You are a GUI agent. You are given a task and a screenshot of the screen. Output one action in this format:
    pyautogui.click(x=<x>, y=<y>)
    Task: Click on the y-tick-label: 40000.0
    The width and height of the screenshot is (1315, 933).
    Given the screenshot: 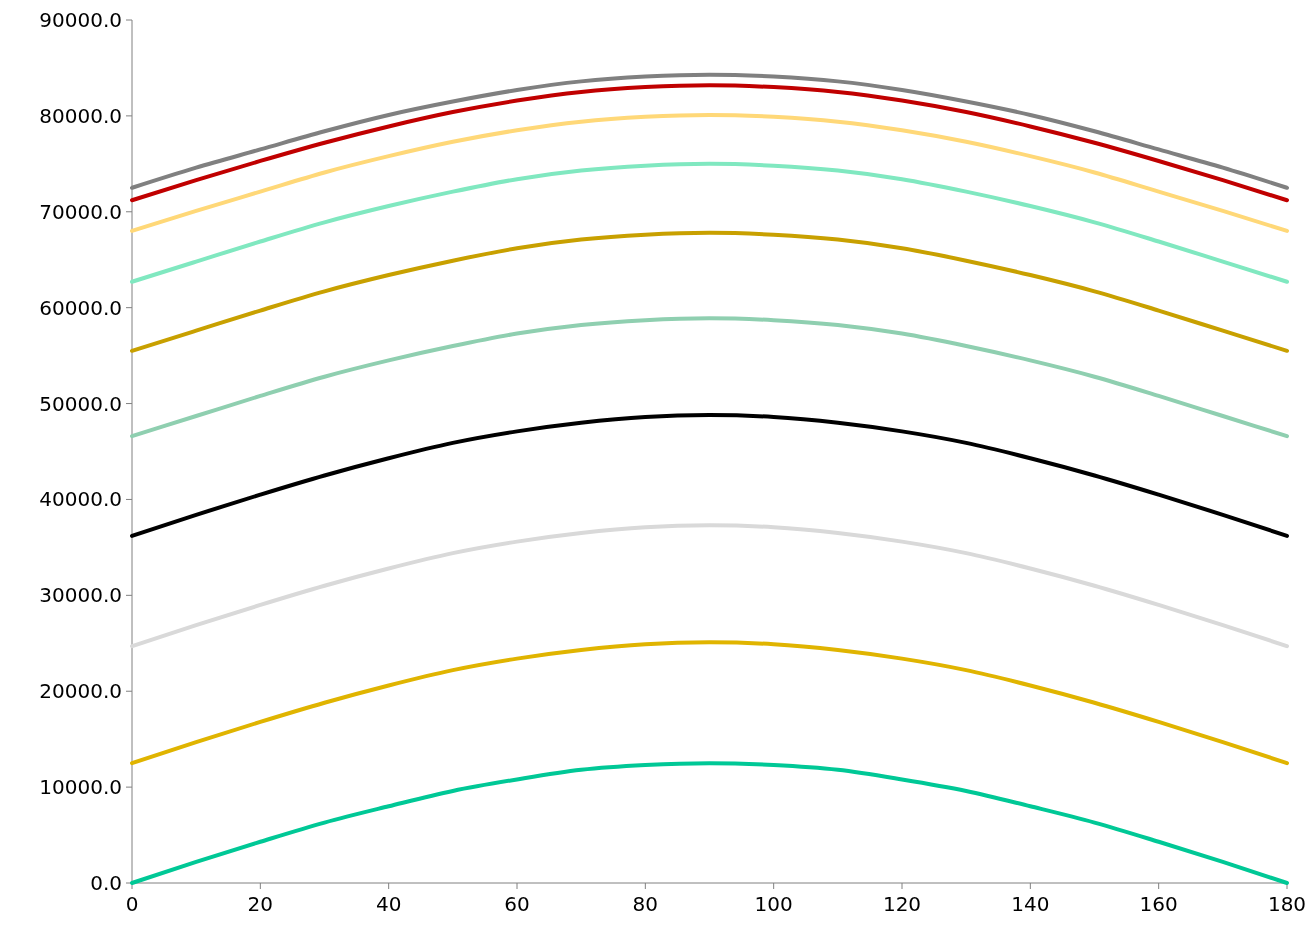 What is the action you would take?
    pyautogui.click(x=80, y=499)
    